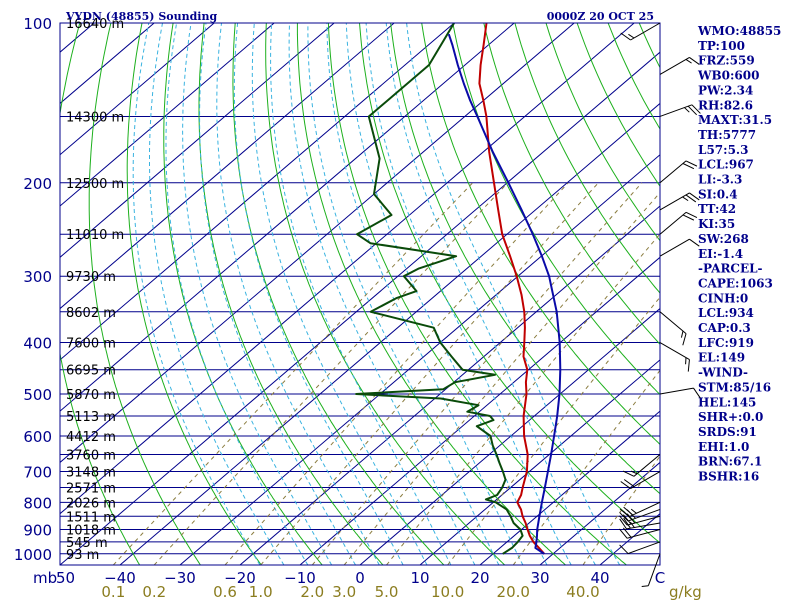 This screenshot has height=600, width=800. What do you see at coordinates (730, 269) in the screenshot?
I see `index-value: -PARCEL-` at bounding box center [730, 269].